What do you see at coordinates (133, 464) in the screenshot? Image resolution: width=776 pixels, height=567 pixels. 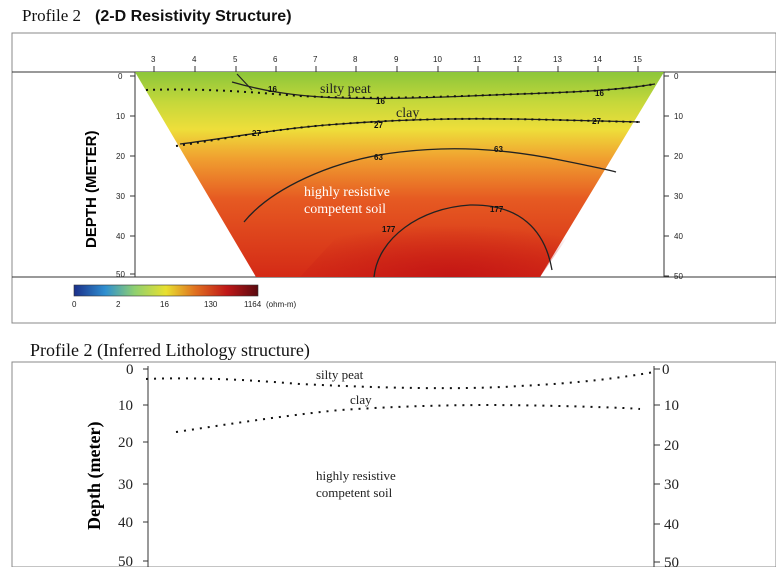 I see `bottom-left-y-ticks: 0 10 20 30 40 50` at bounding box center [133, 464].